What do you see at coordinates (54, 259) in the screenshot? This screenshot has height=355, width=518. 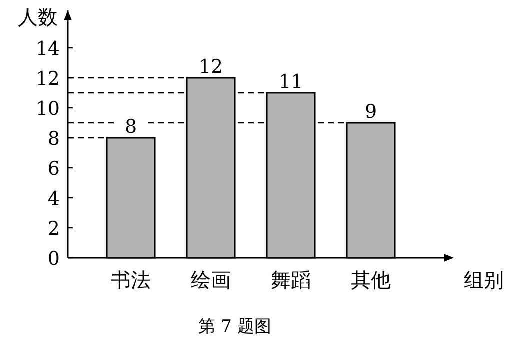 I see `y-tick-label: 0` at bounding box center [54, 259].